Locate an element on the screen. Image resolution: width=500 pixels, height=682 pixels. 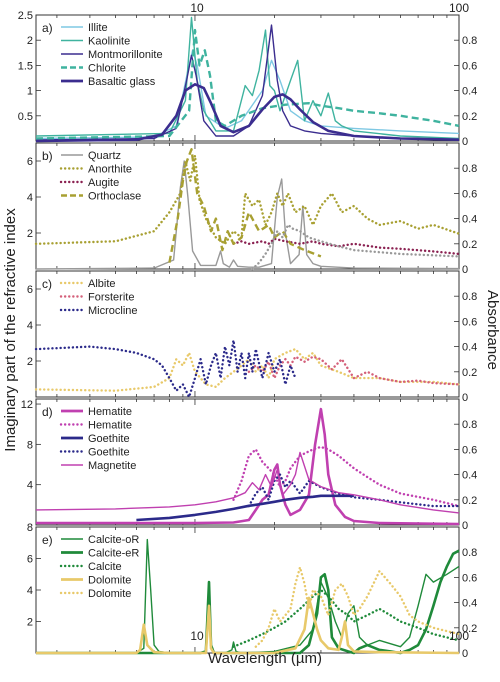
legend-label-kaolinite: Kaolinite is located at coordinates (109, 42).